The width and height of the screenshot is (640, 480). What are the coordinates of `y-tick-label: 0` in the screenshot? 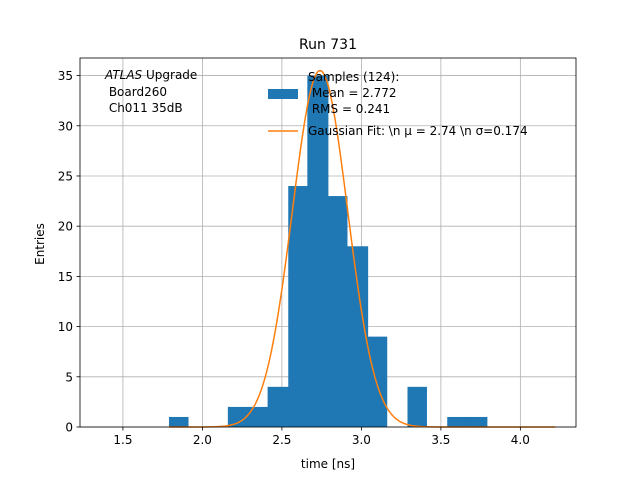 It's located at (69, 428).